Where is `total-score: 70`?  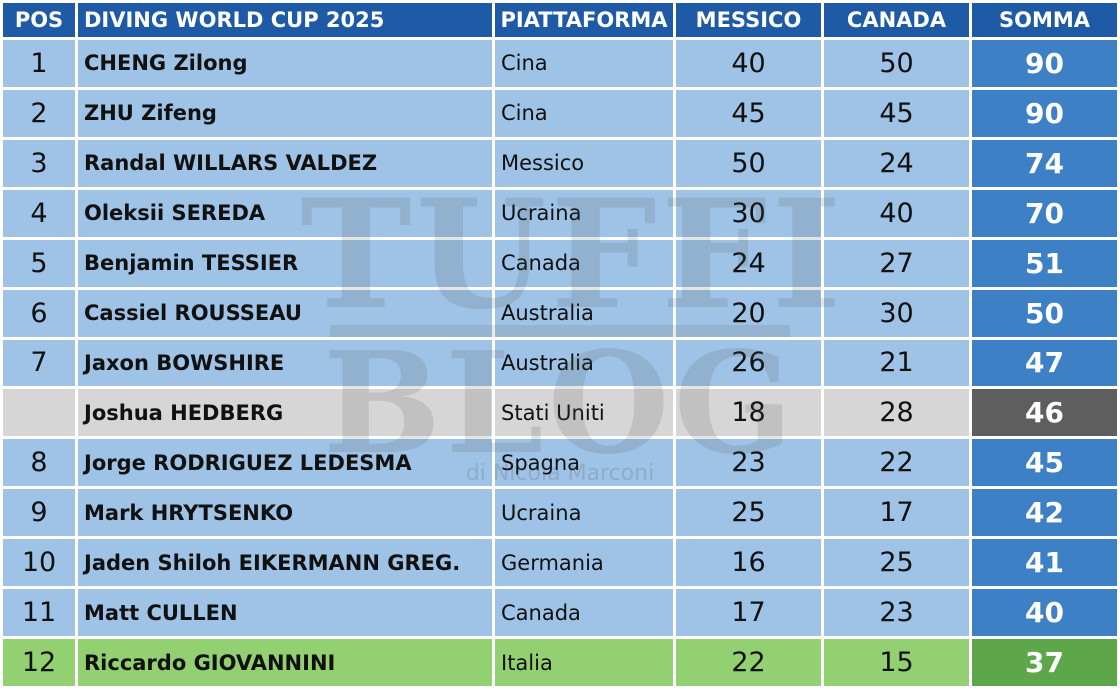
total-score: 70 is located at coordinates (1044, 213).